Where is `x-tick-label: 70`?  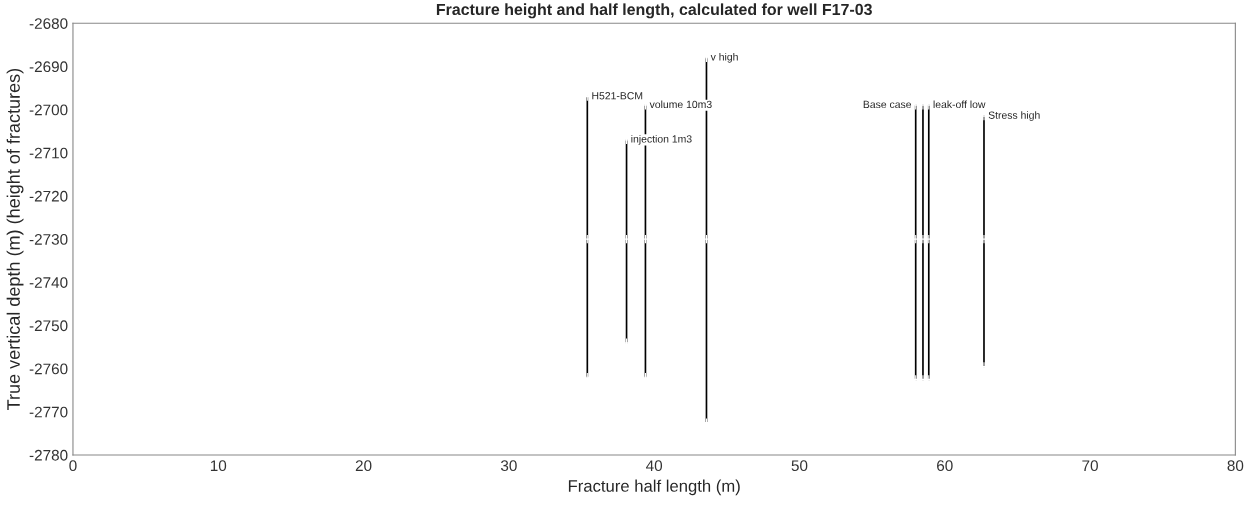 x-tick-label: 70 is located at coordinates (1090, 466).